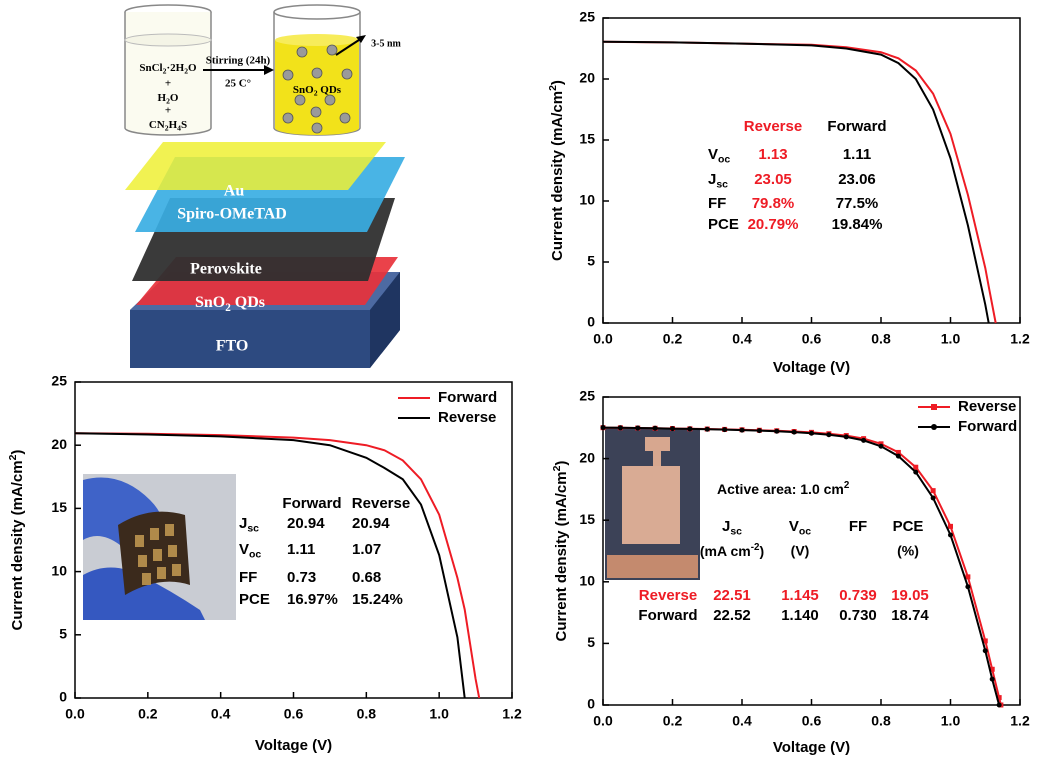 Image resolution: width=1040 pixels, height=759 pixels. I want to click on quantum-dots, so click(317, 89).